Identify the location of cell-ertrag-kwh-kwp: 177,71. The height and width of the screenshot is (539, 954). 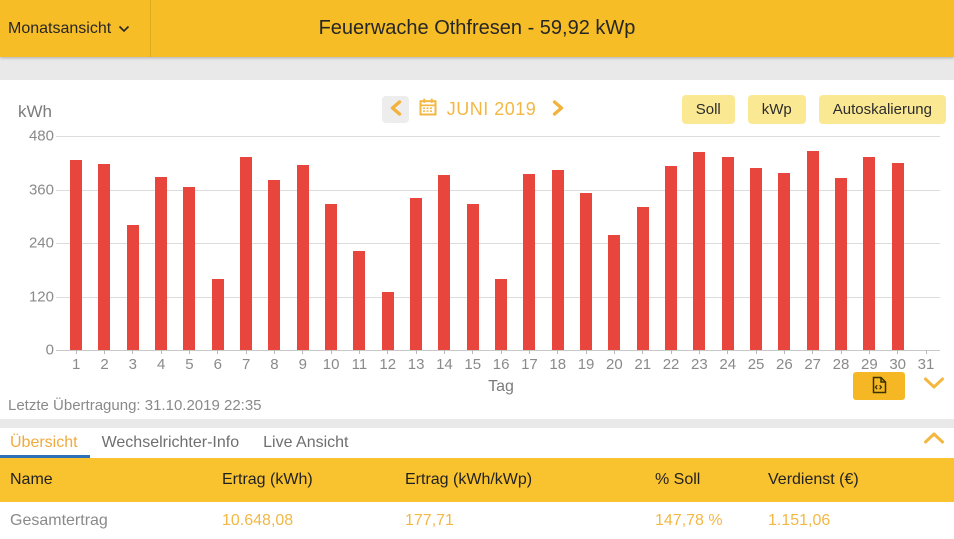
(429, 520).